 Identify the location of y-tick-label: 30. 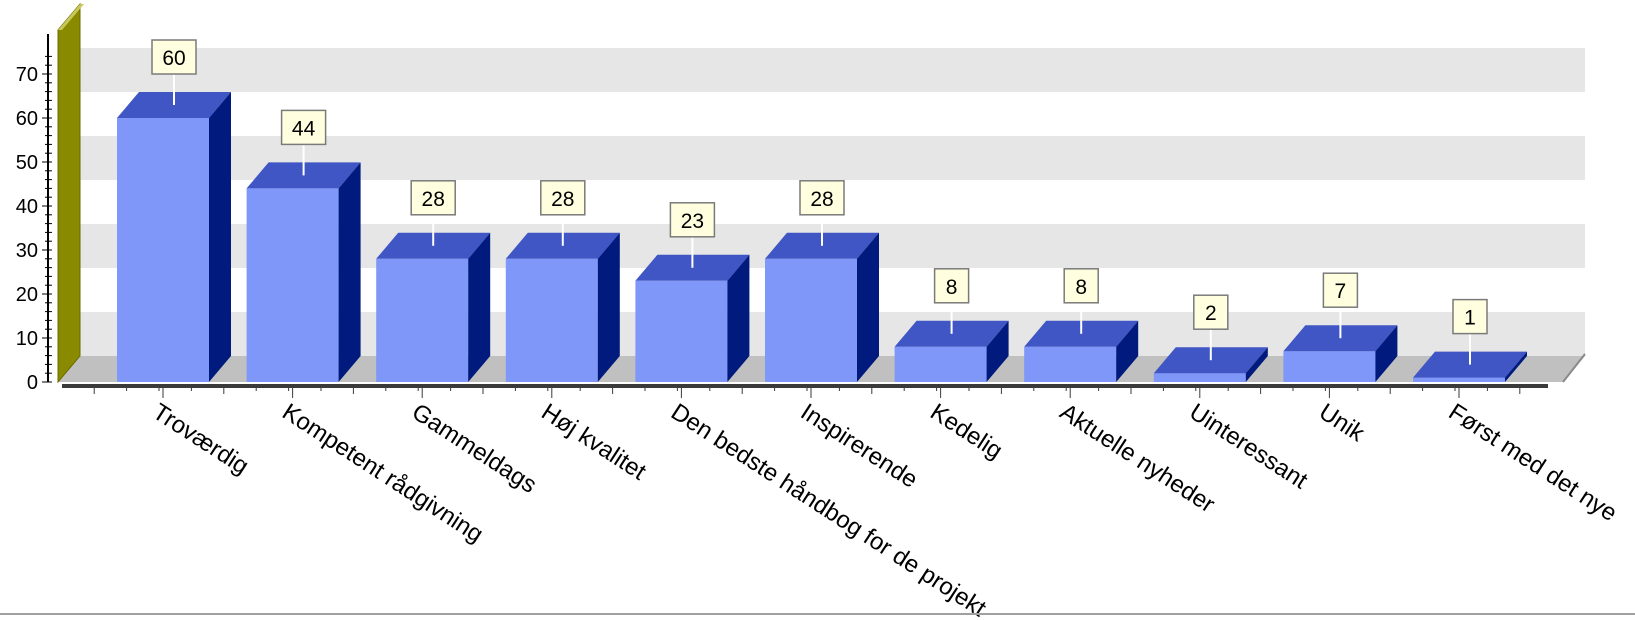
(27, 251).